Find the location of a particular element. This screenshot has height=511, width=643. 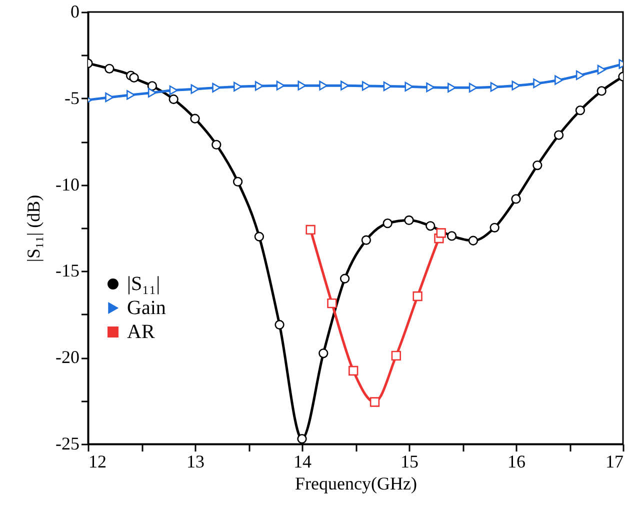

legend-label: Gain is located at coordinates (146, 308).